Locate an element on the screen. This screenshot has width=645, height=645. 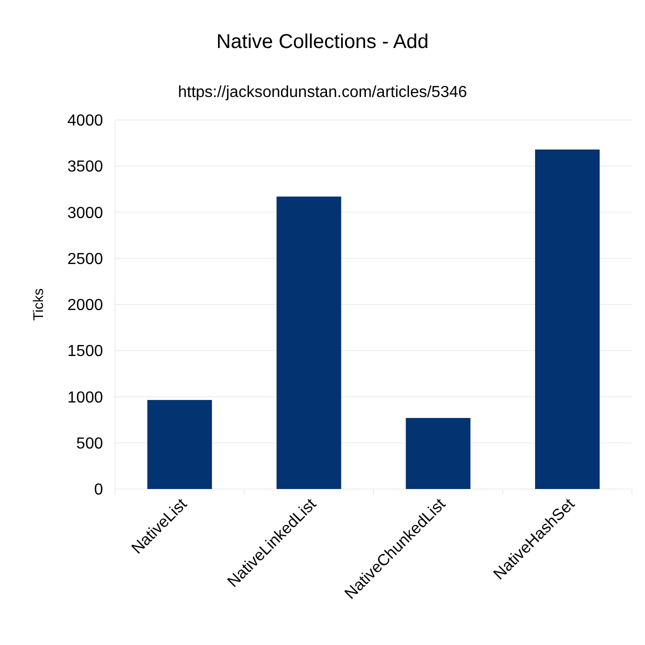
y-tick-label: 2000 is located at coordinates (85, 305).